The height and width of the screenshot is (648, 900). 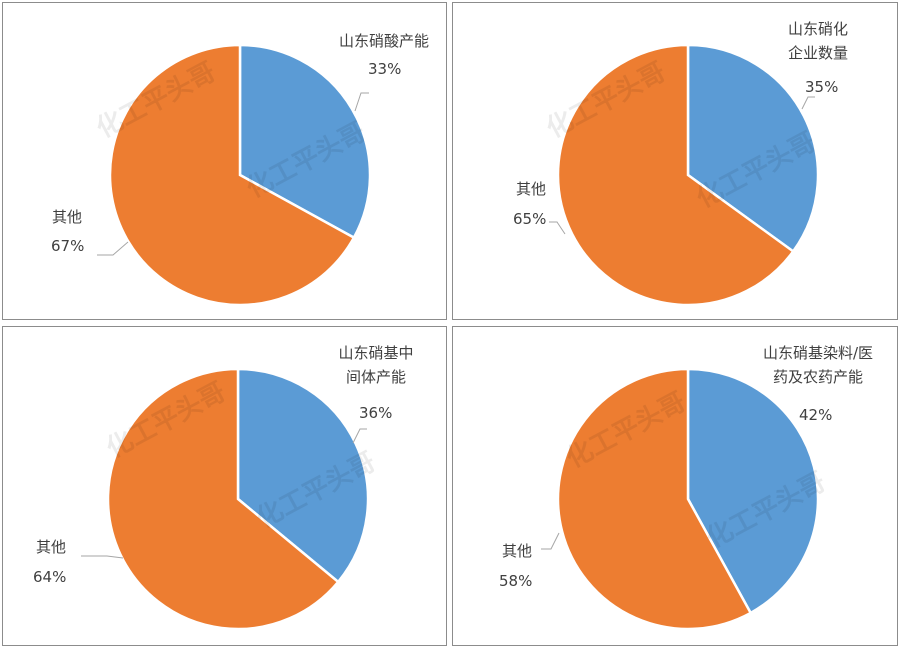 I want to click on slice-value-1-2: 67%, so click(x=68, y=246).